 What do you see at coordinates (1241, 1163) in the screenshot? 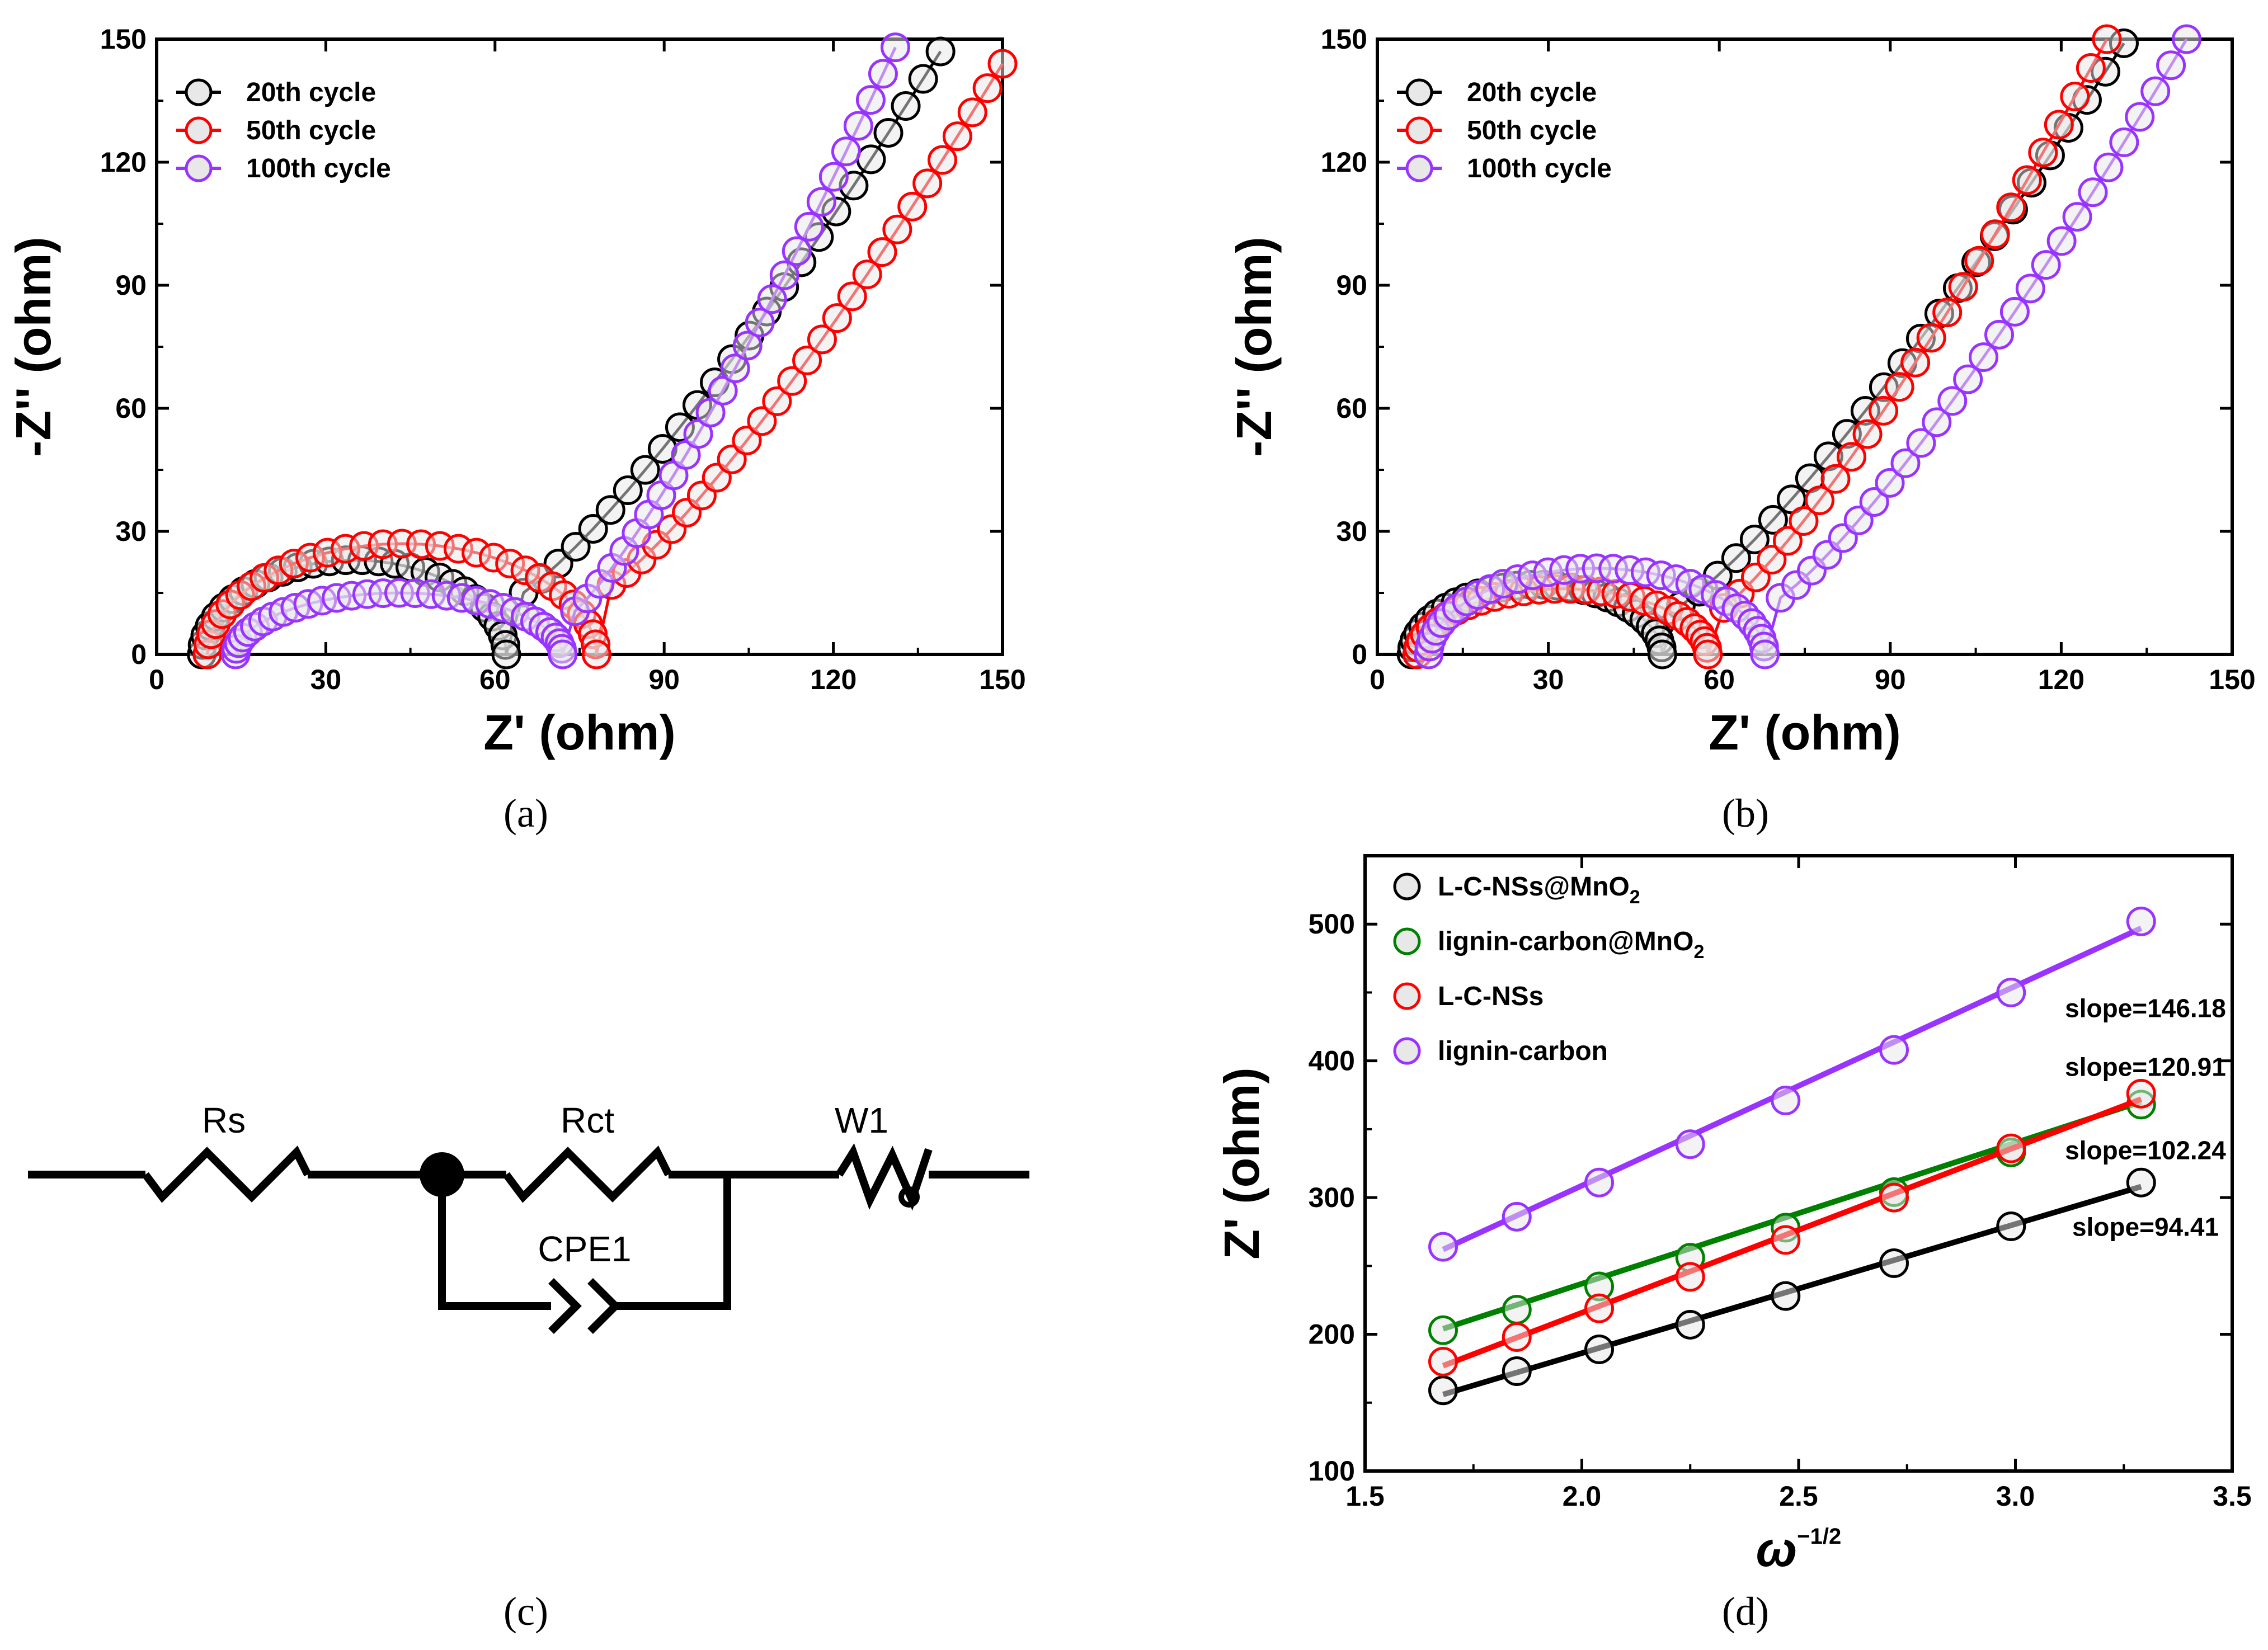
I see `y-axis-label: Z' (ohm)` at bounding box center [1241, 1163].